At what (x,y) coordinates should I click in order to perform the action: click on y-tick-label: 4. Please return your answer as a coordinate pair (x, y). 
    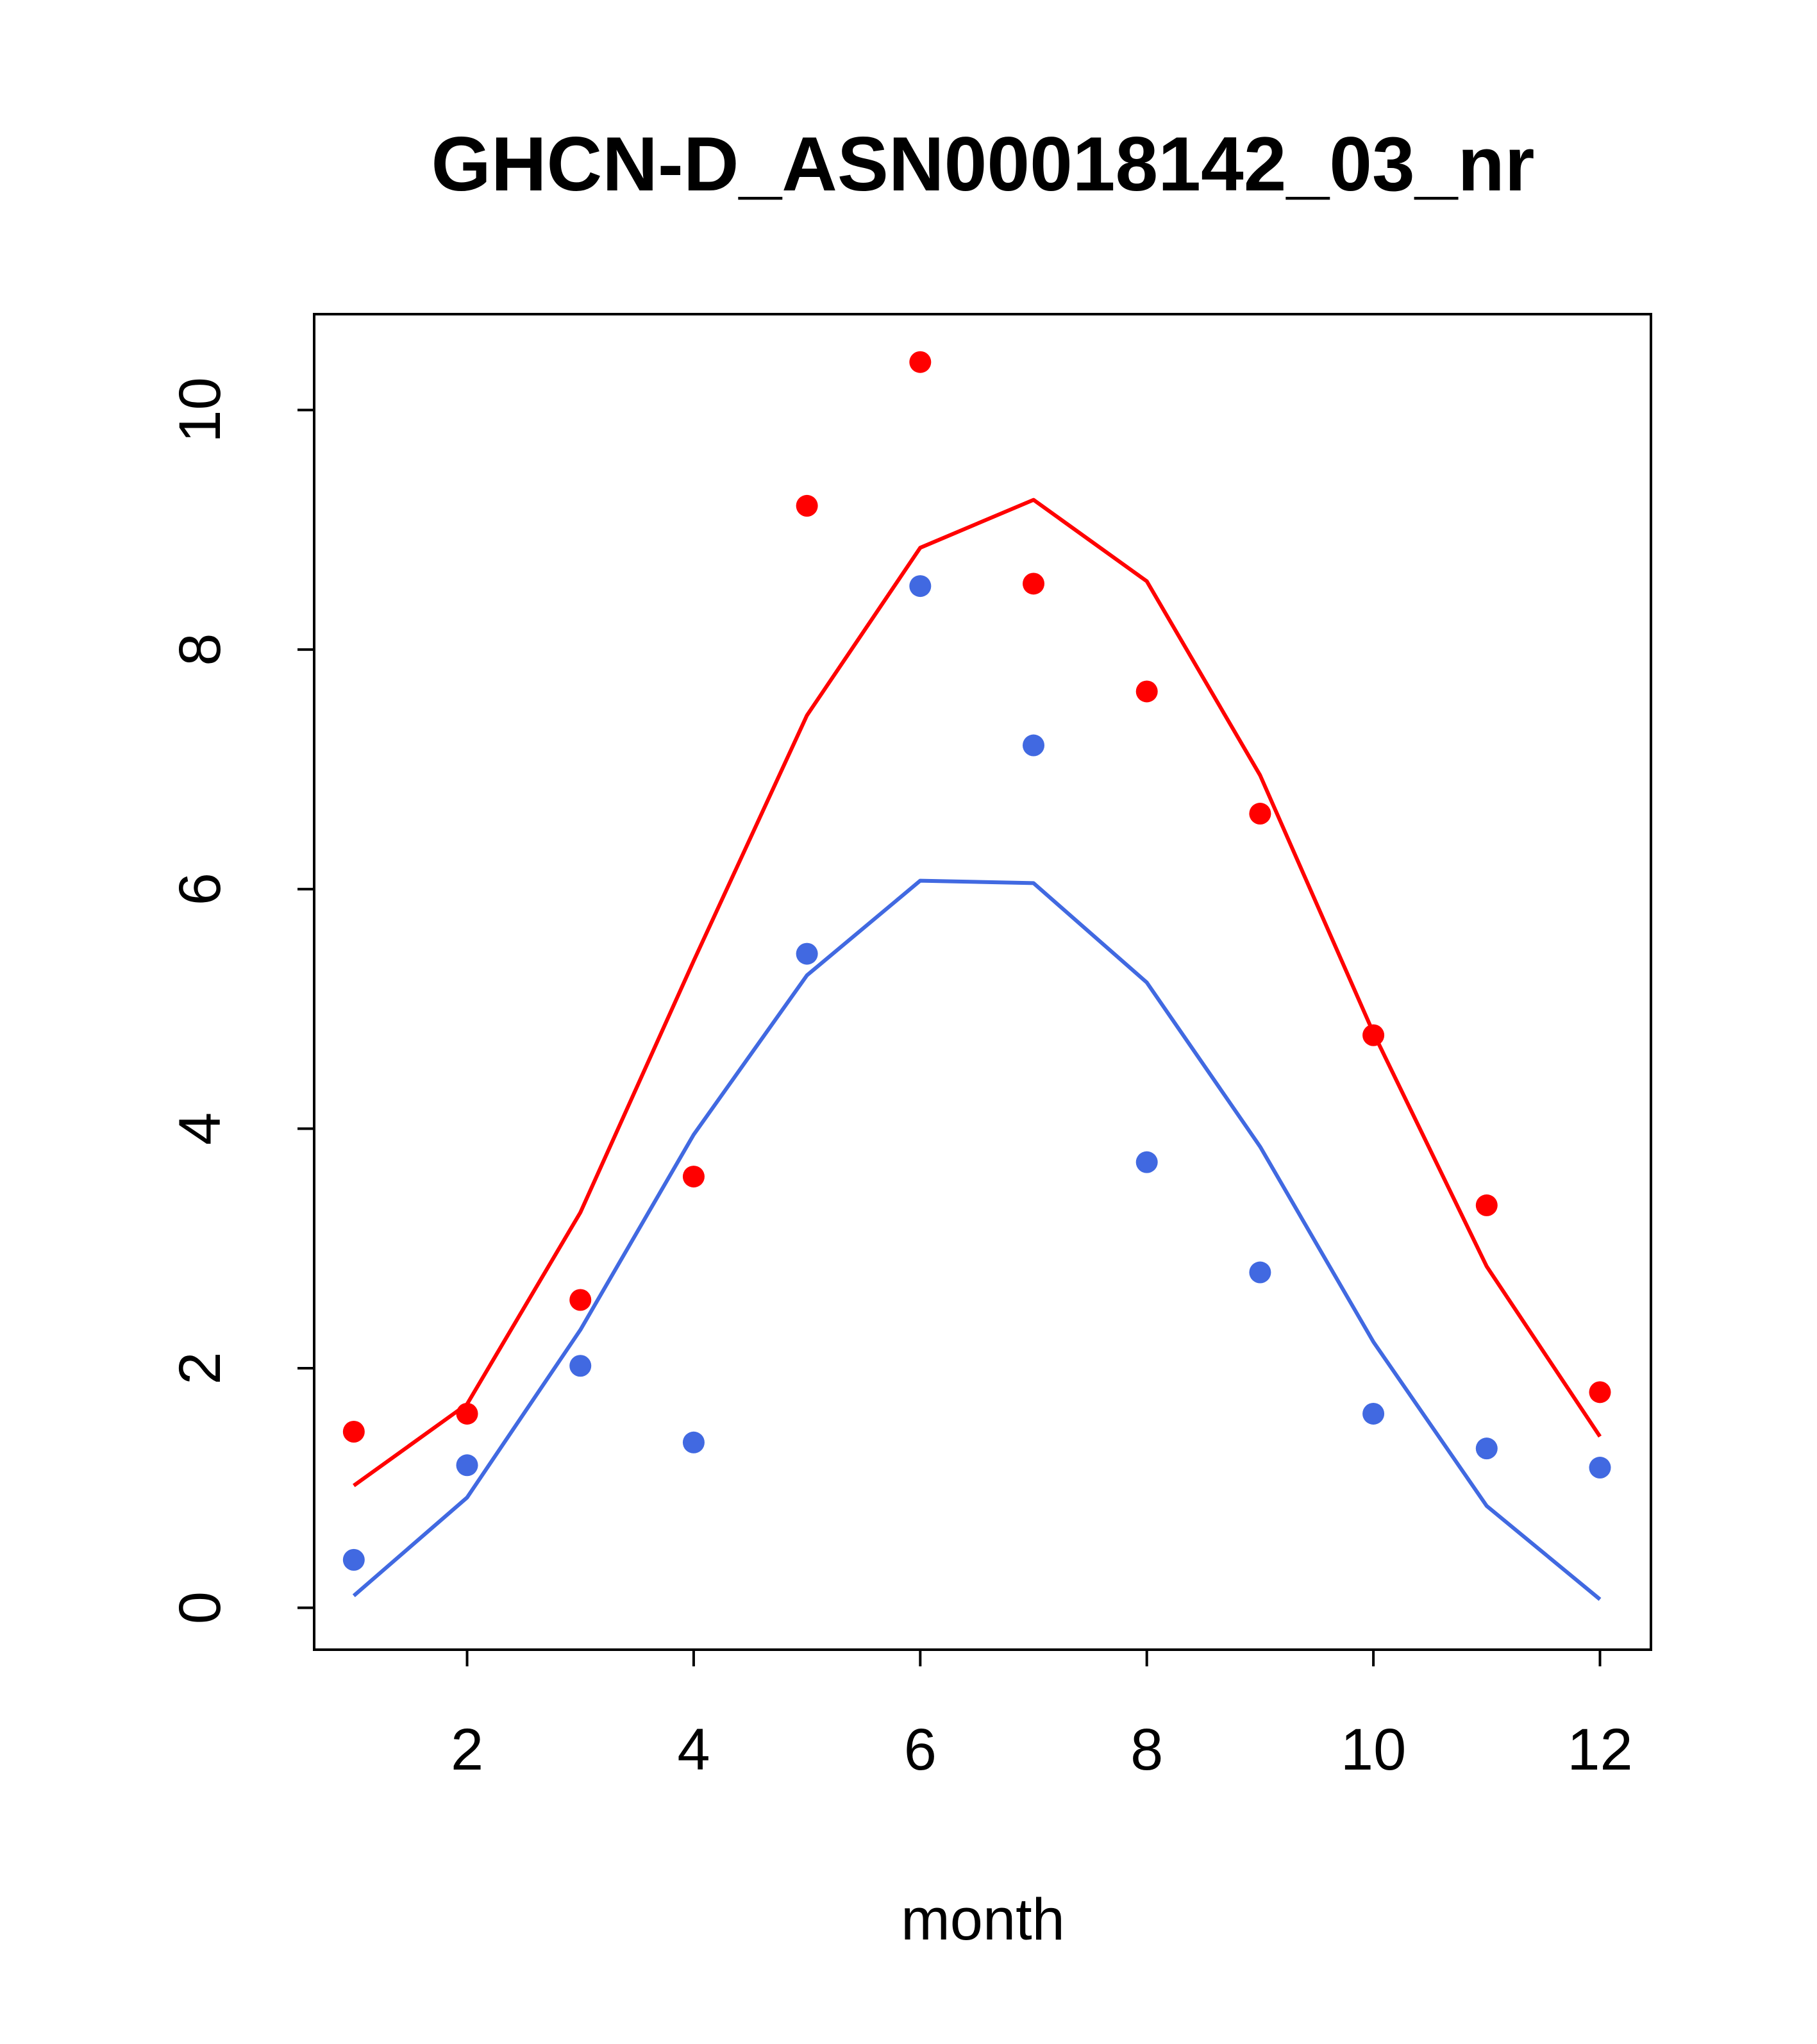
    Looking at the image, I should click on (200, 1128).